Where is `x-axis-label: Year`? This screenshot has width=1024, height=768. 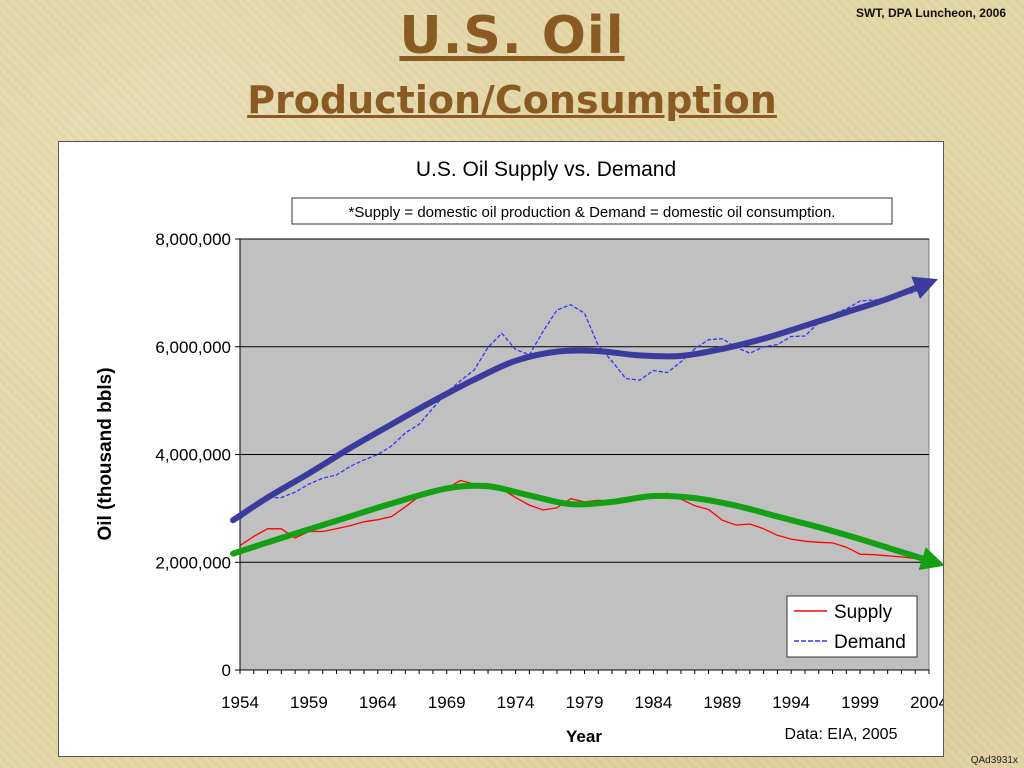
x-axis-label: Year is located at coordinates (584, 736).